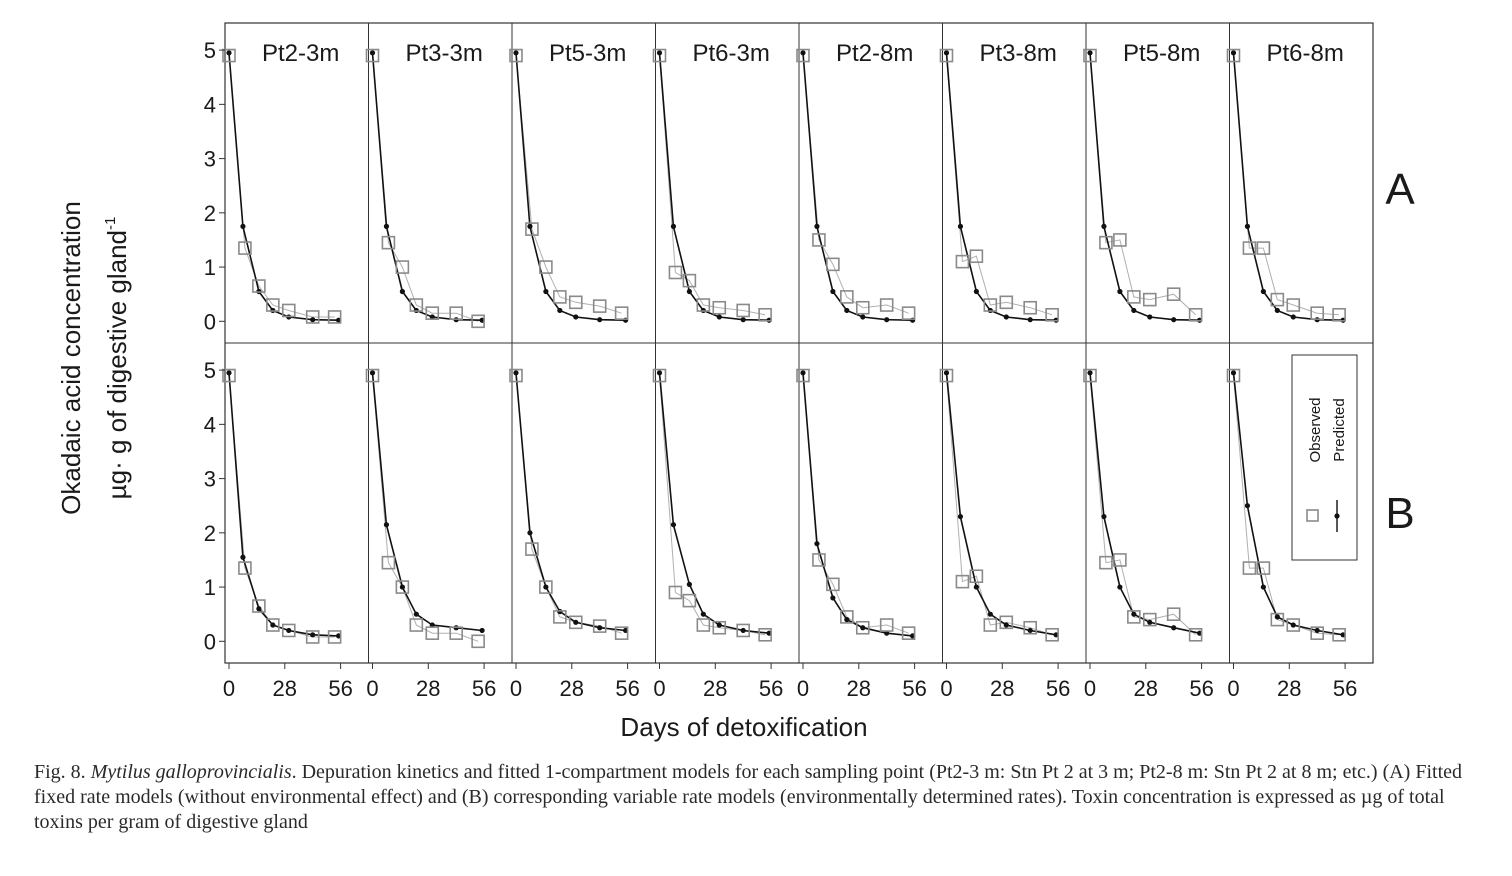 The image size is (1512, 876). What do you see at coordinates (1312, 515) in the screenshot?
I see `legend-observed-marker` at bounding box center [1312, 515].